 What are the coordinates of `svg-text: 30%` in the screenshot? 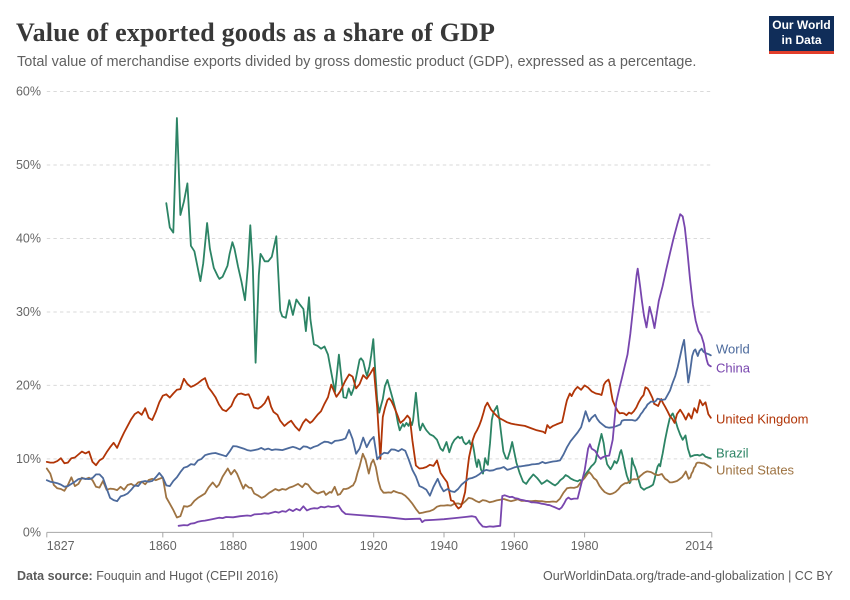 It's located at (28, 312).